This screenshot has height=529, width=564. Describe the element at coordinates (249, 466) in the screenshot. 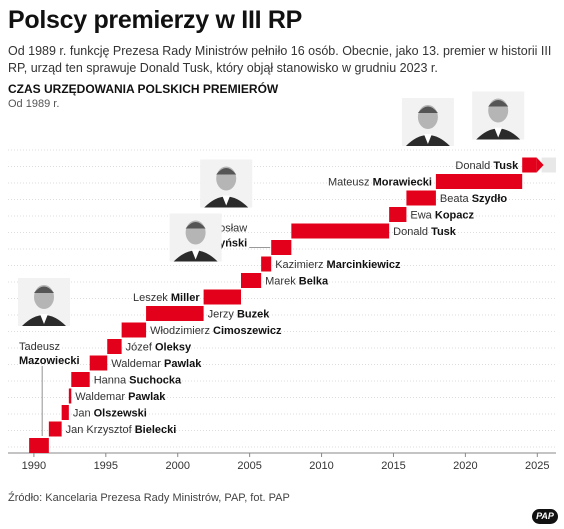

I see `x-tick-label: 2005` at that location.